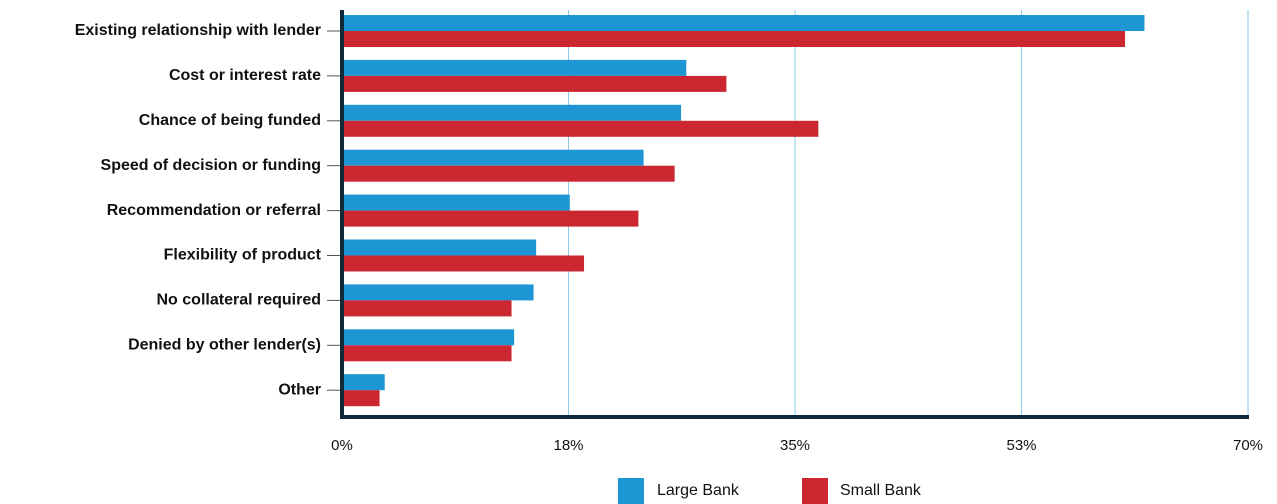 The image size is (1277, 504). I want to click on x-tick-label: 18%, so click(568, 445).